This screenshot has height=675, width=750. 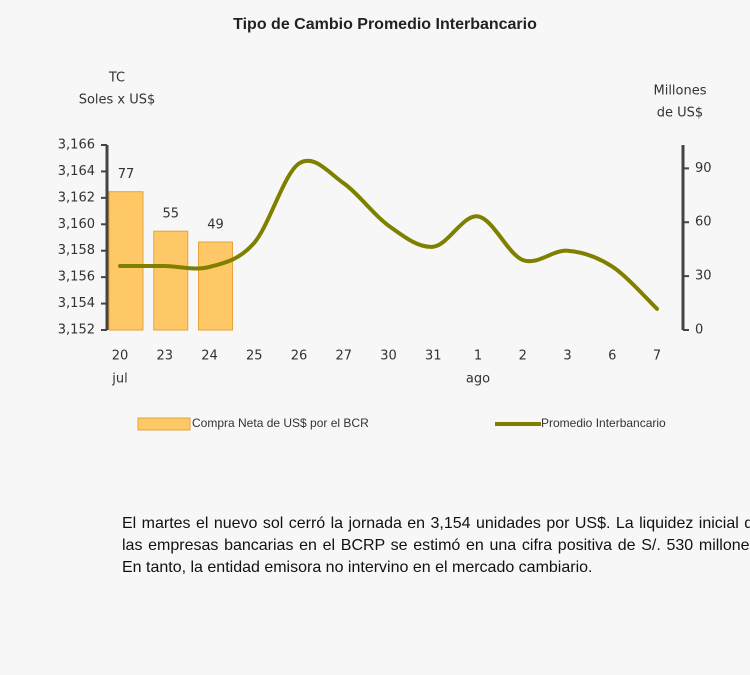 I want to click on x-tick-label: 6, so click(x=612, y=356).